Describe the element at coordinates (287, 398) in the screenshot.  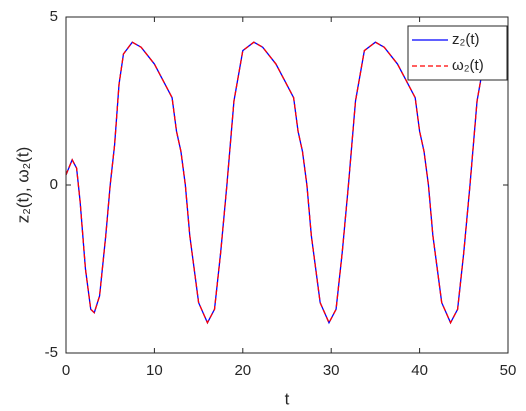
I see `x-axis-label: t` at that location.